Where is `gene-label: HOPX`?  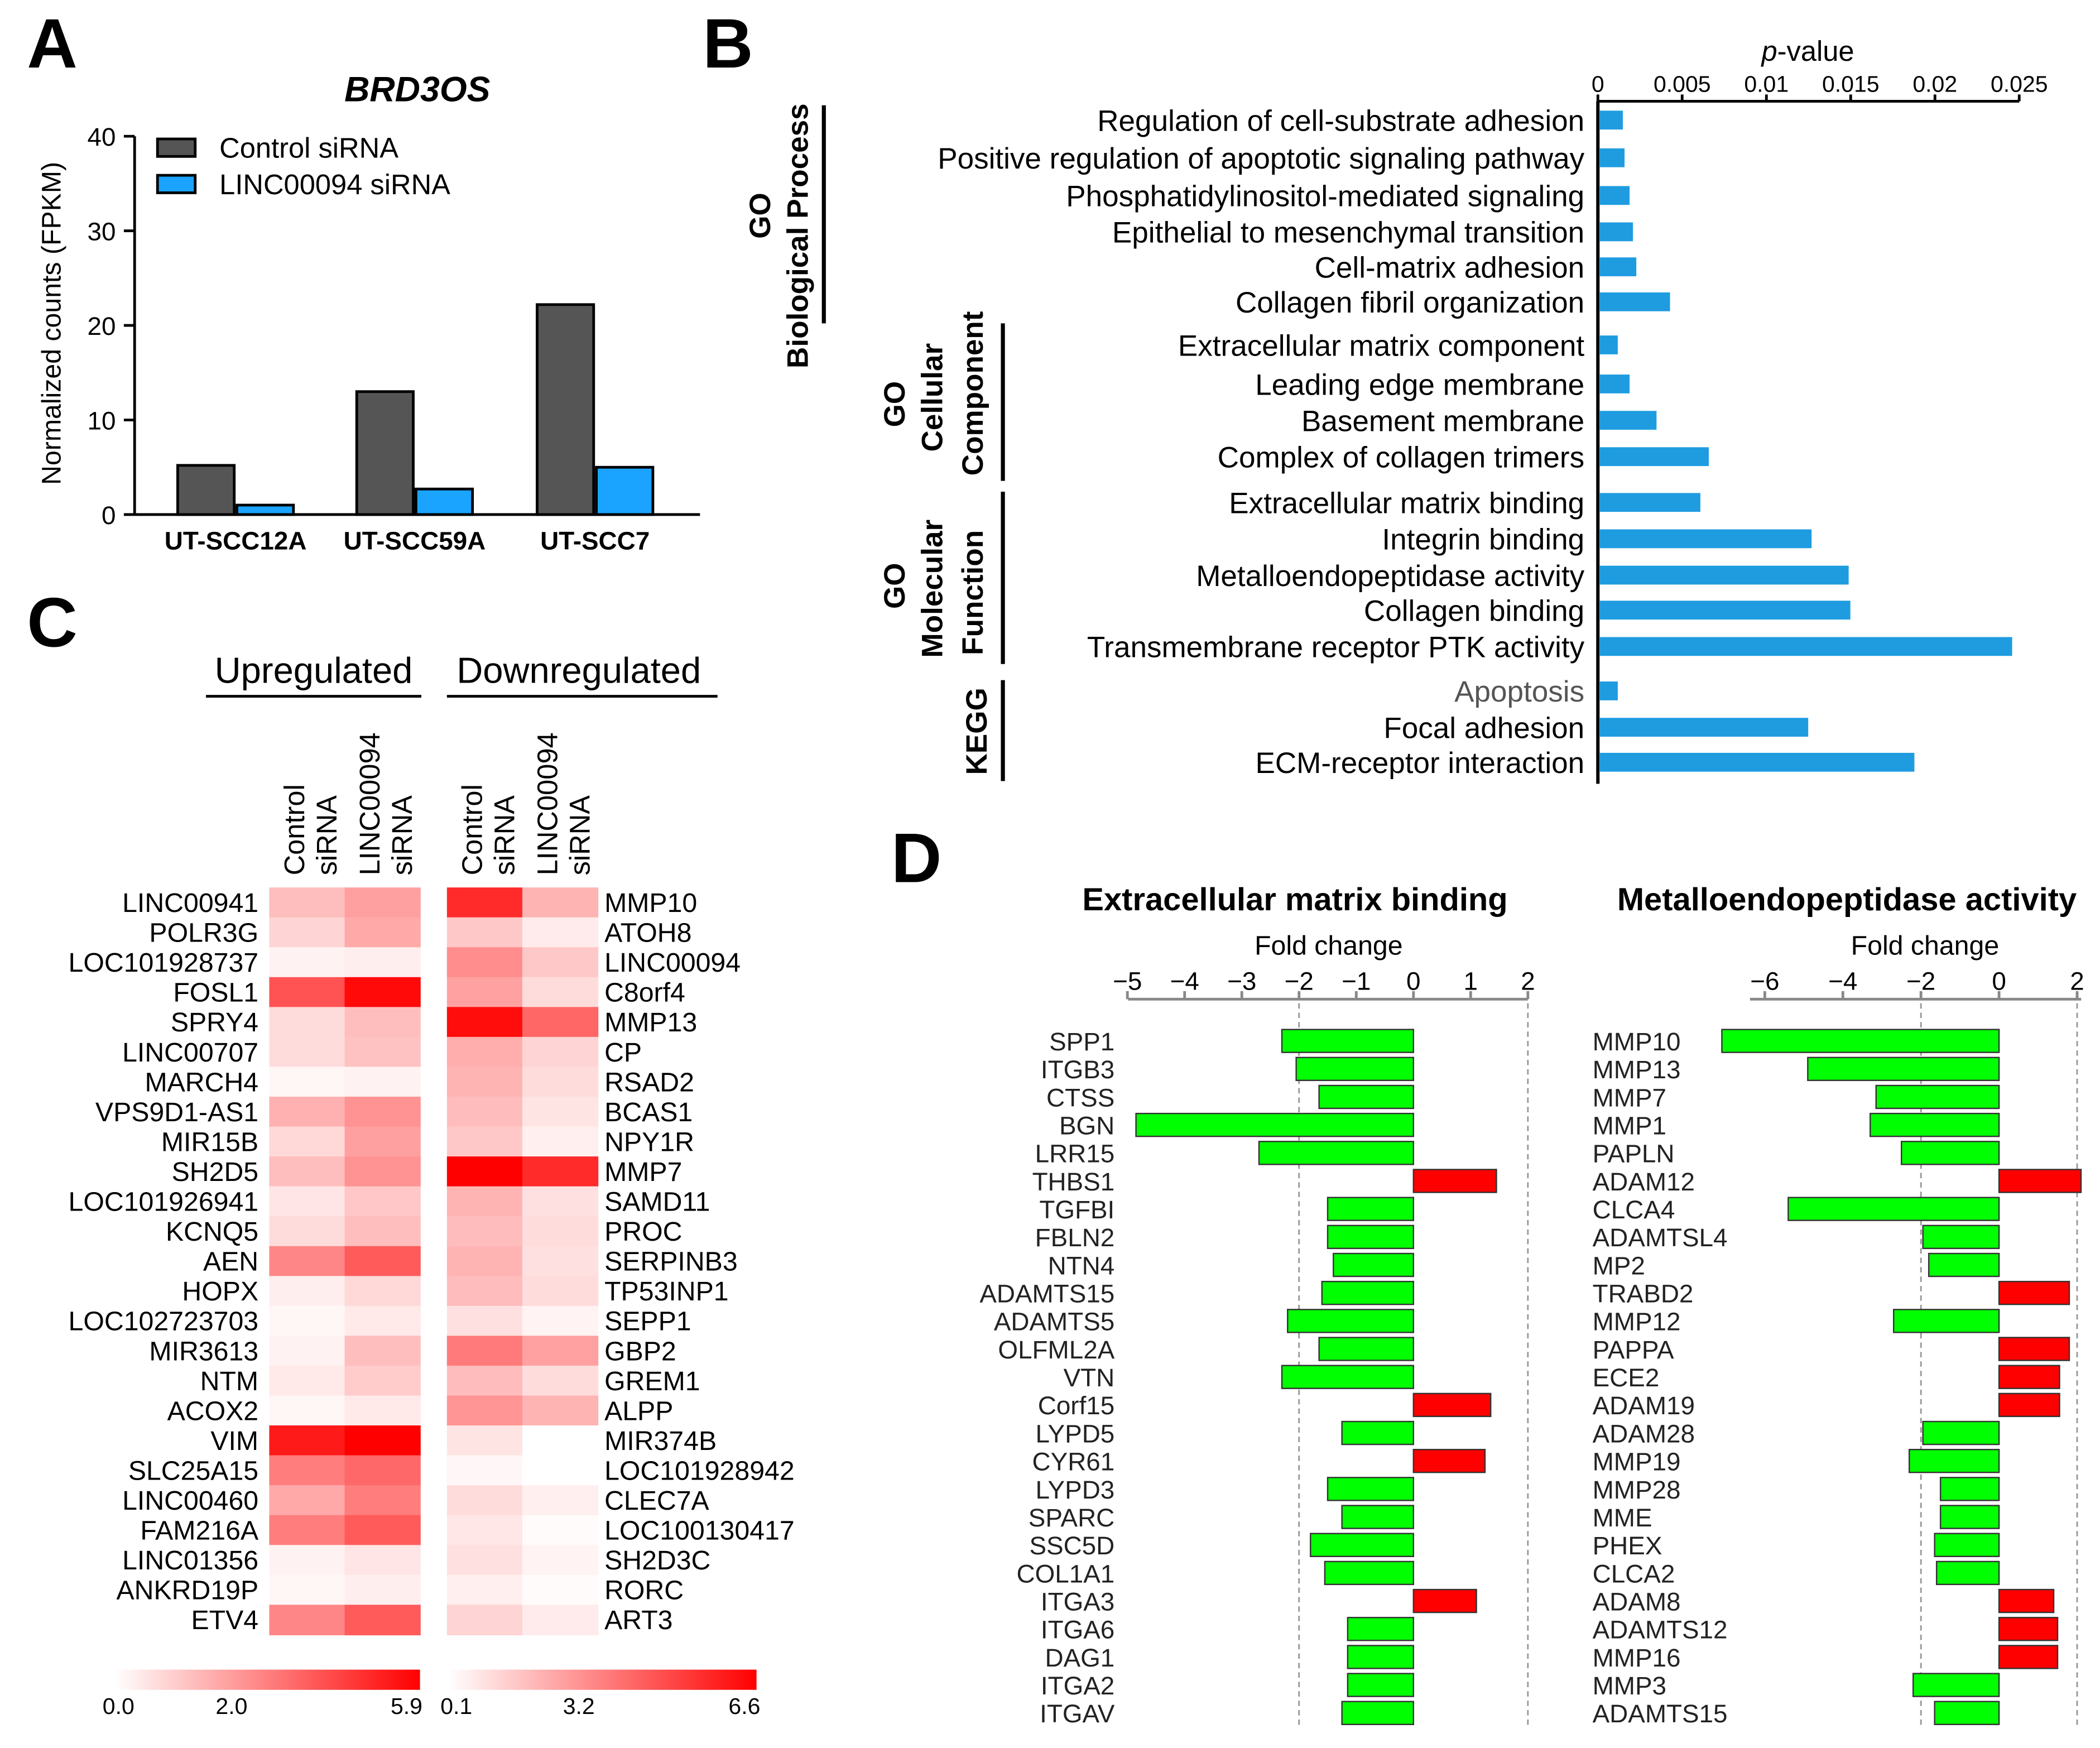 gene-label: HOPX is located at coordinates (220, 1291).